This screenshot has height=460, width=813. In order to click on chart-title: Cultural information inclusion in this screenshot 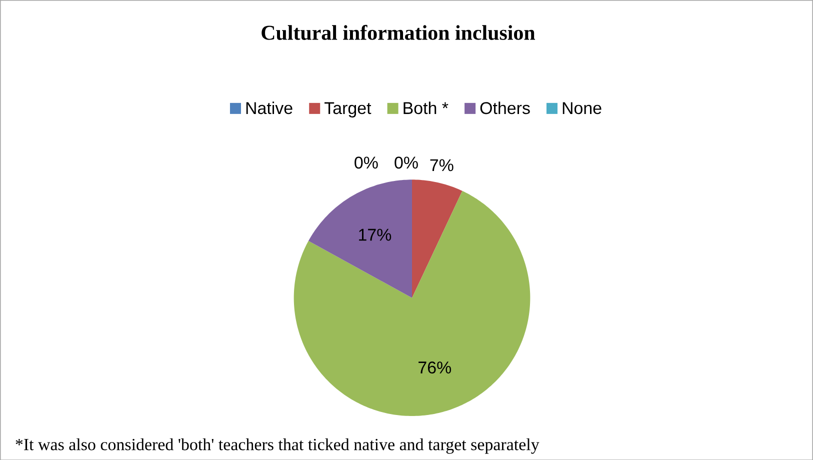, I will do `click(399, 32)`.